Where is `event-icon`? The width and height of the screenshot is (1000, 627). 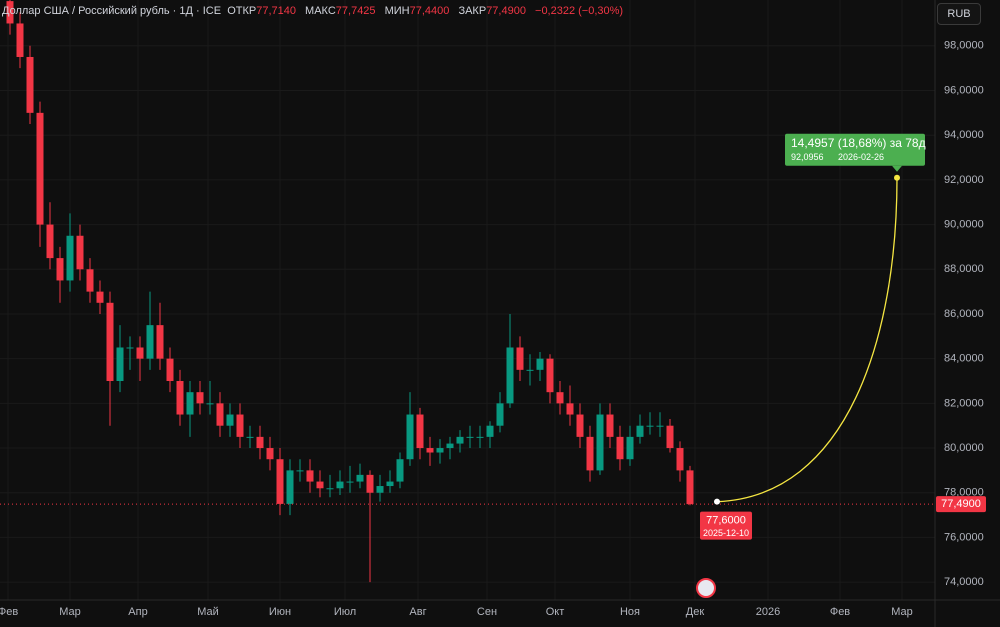 event-icon is located at coordinates (706, 588).